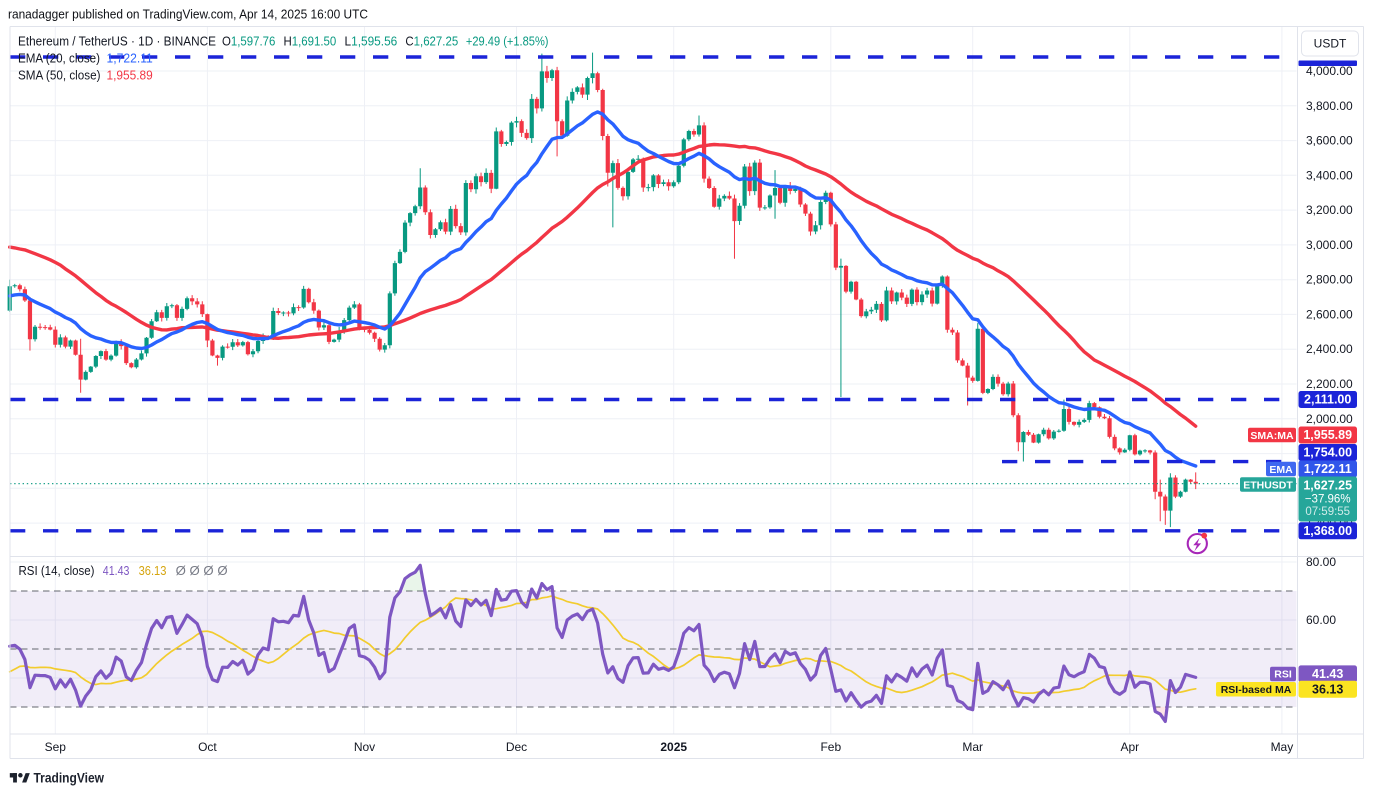 The image size is (1373, 796). Describe the element at coordinates (59, 76) in the screenshot. I see `svg-text: SMA (50, close)` at that location.